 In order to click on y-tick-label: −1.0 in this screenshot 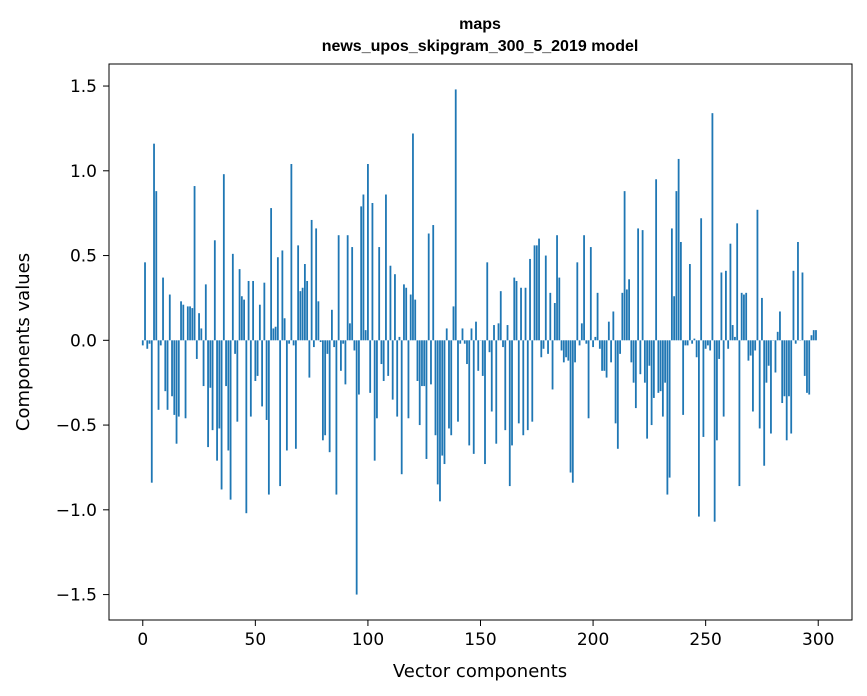, I will do `click(76, 511)`.